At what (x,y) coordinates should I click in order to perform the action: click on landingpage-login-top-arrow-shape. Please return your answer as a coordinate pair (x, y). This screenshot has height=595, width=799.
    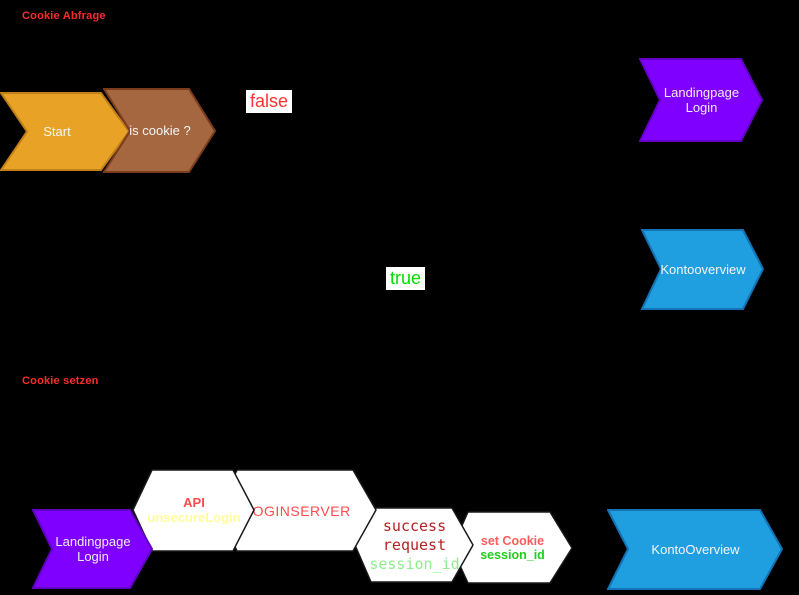
    Looking at the image, I should click on (701, 100).